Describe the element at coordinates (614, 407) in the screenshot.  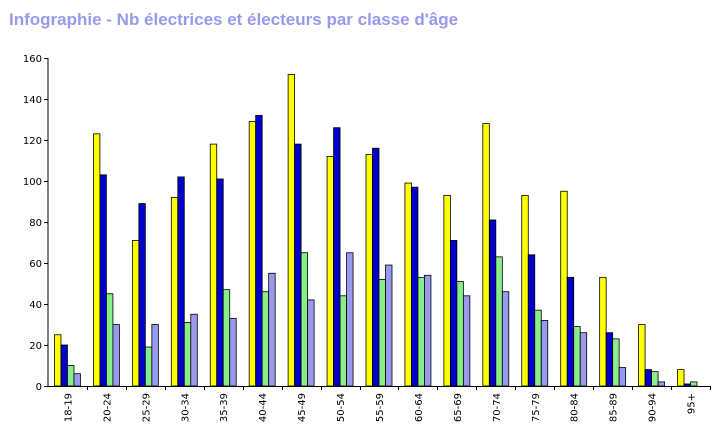
I see `x-tick-label: 85-89` at that location.